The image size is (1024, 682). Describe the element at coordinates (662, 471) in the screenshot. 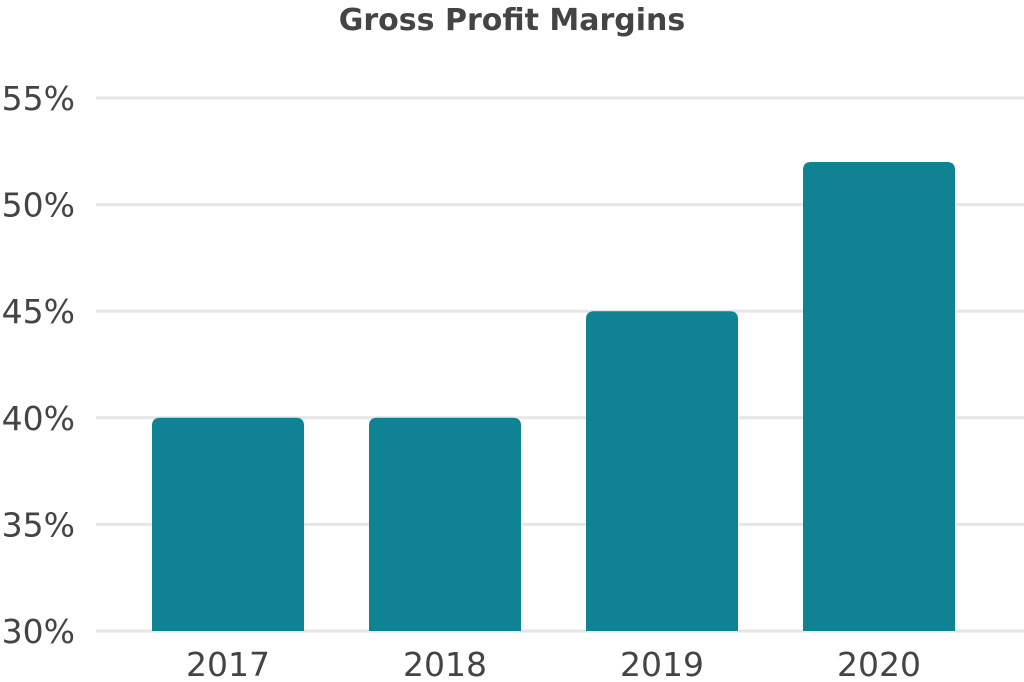

I see `bar-2019` at that location.